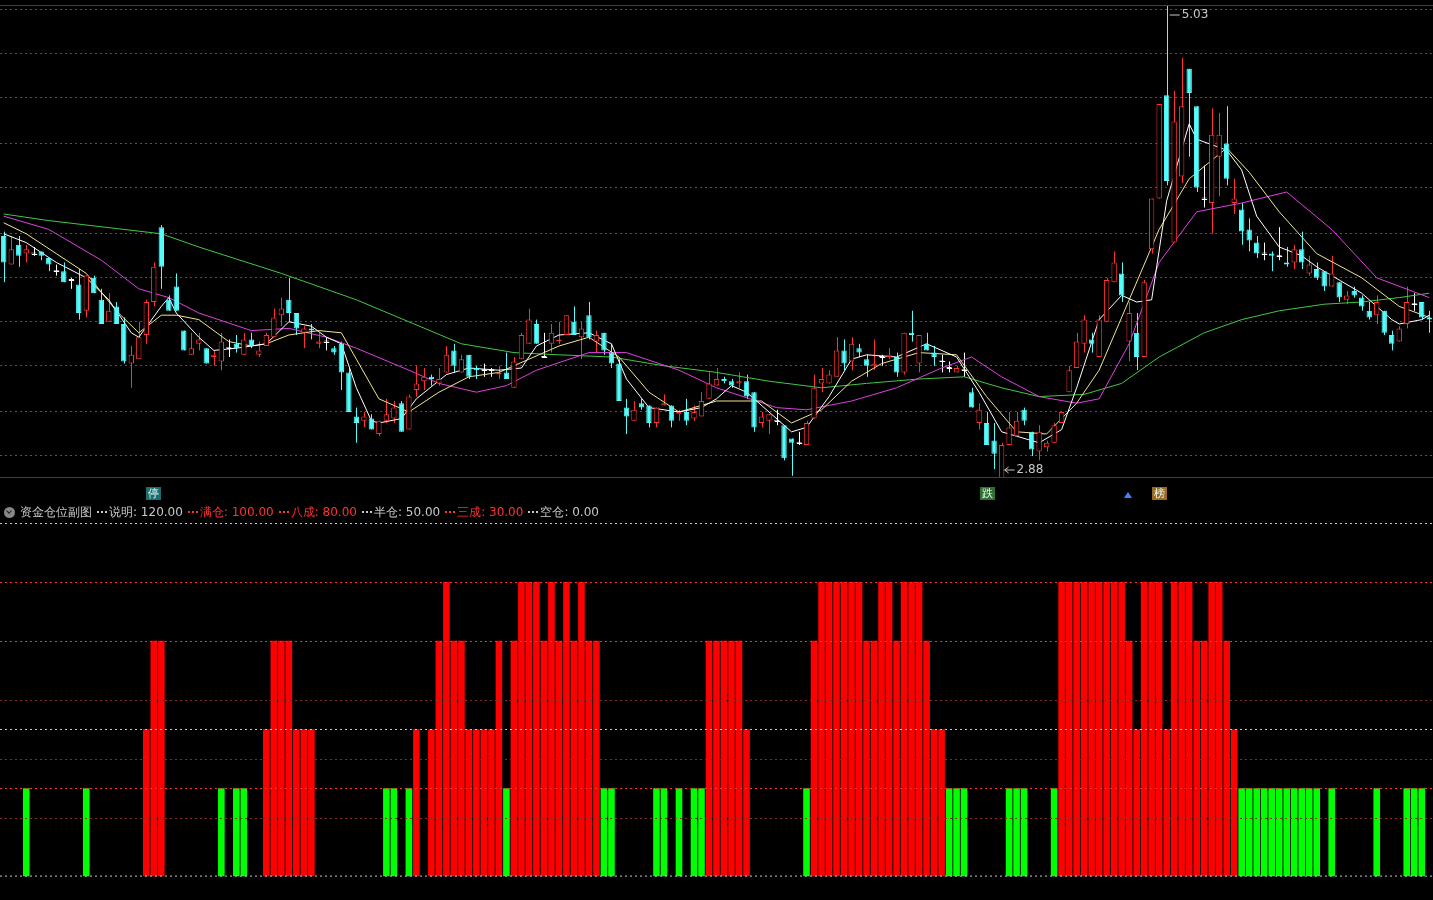 Image resolution: width=1433 pixels, height=900 pixels. Describe the element at coordinates (1030, 469) in the screenshot. I see `annotation: 2.88` at that location.